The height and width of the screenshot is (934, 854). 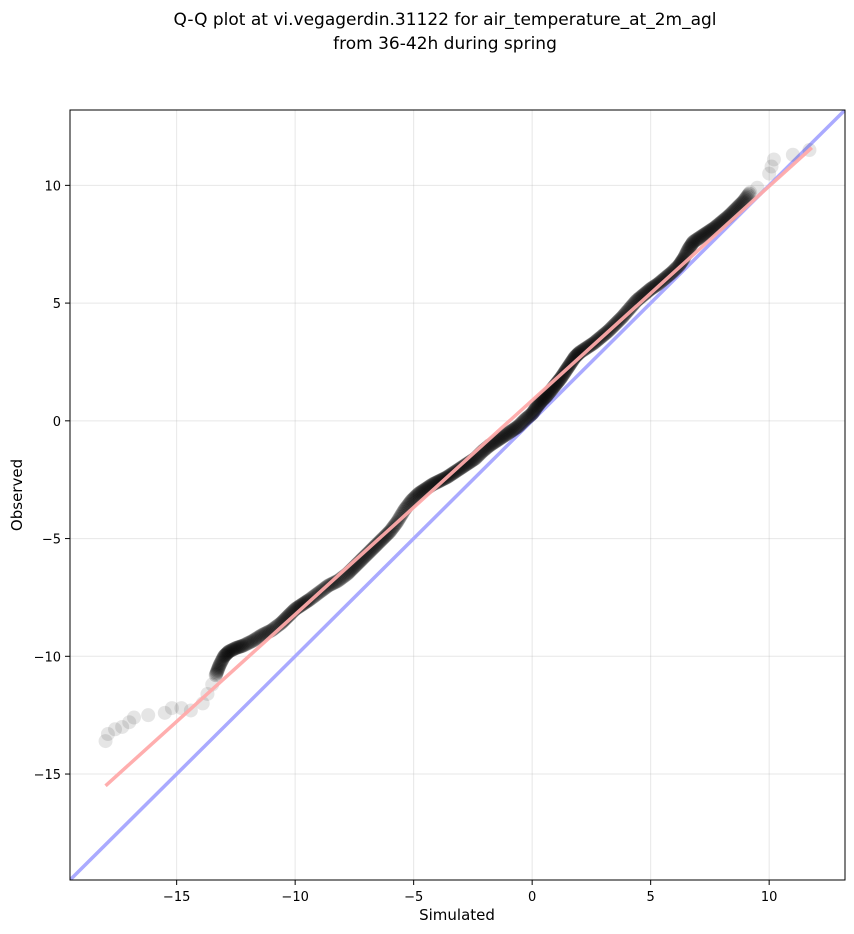 What do you see at coordinates (51, 540) in the screenshot?
I see `y-tick-label: −5` at bounding box center [51, 540].